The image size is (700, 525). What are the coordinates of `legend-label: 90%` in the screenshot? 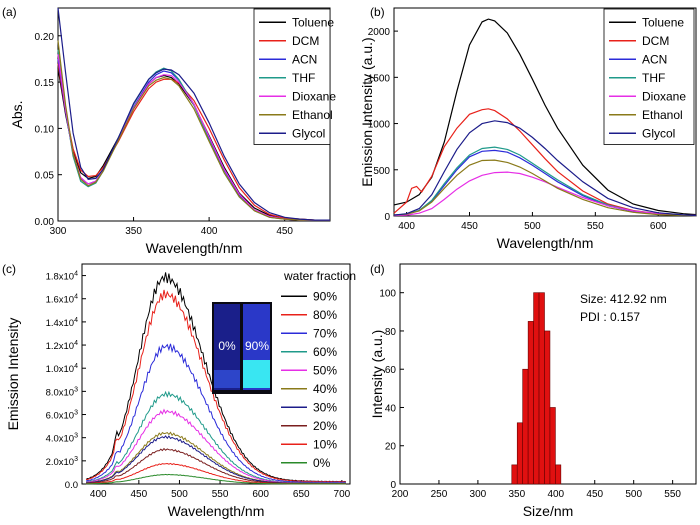 It's located at (325, 296).